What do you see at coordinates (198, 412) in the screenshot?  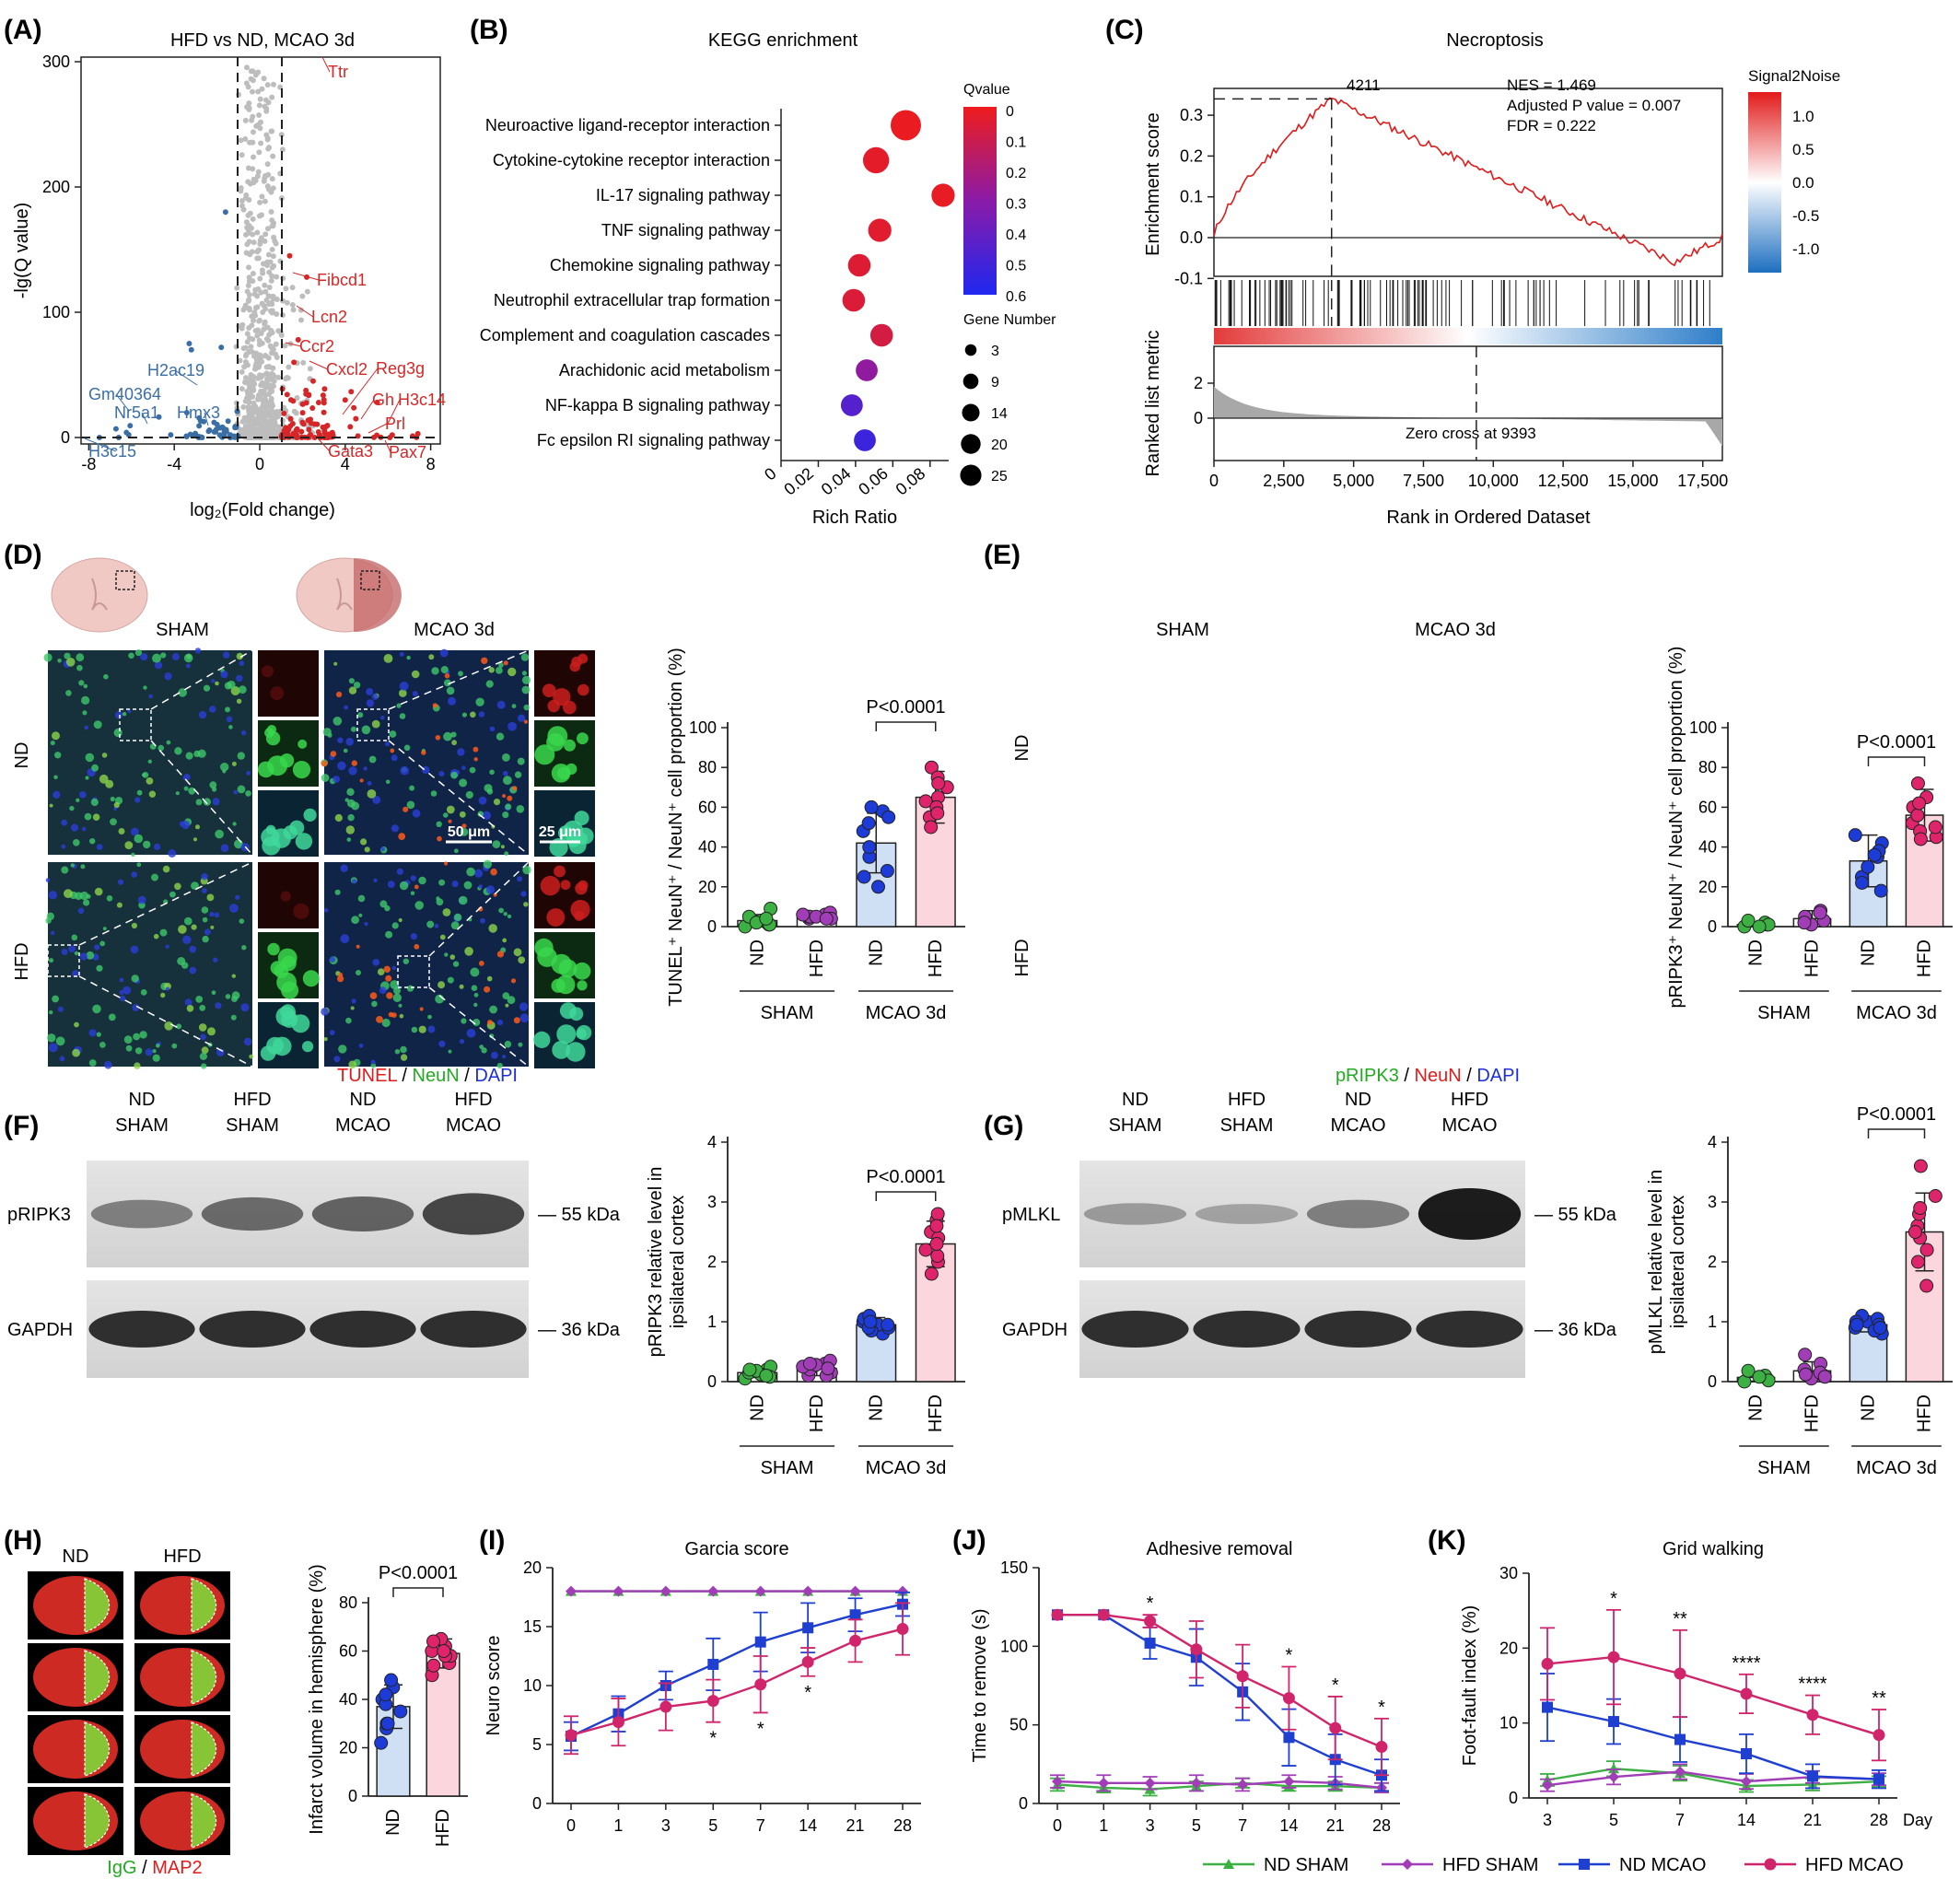 I see `gene-label-down: Hmx3` at bounding box center [198, 412].